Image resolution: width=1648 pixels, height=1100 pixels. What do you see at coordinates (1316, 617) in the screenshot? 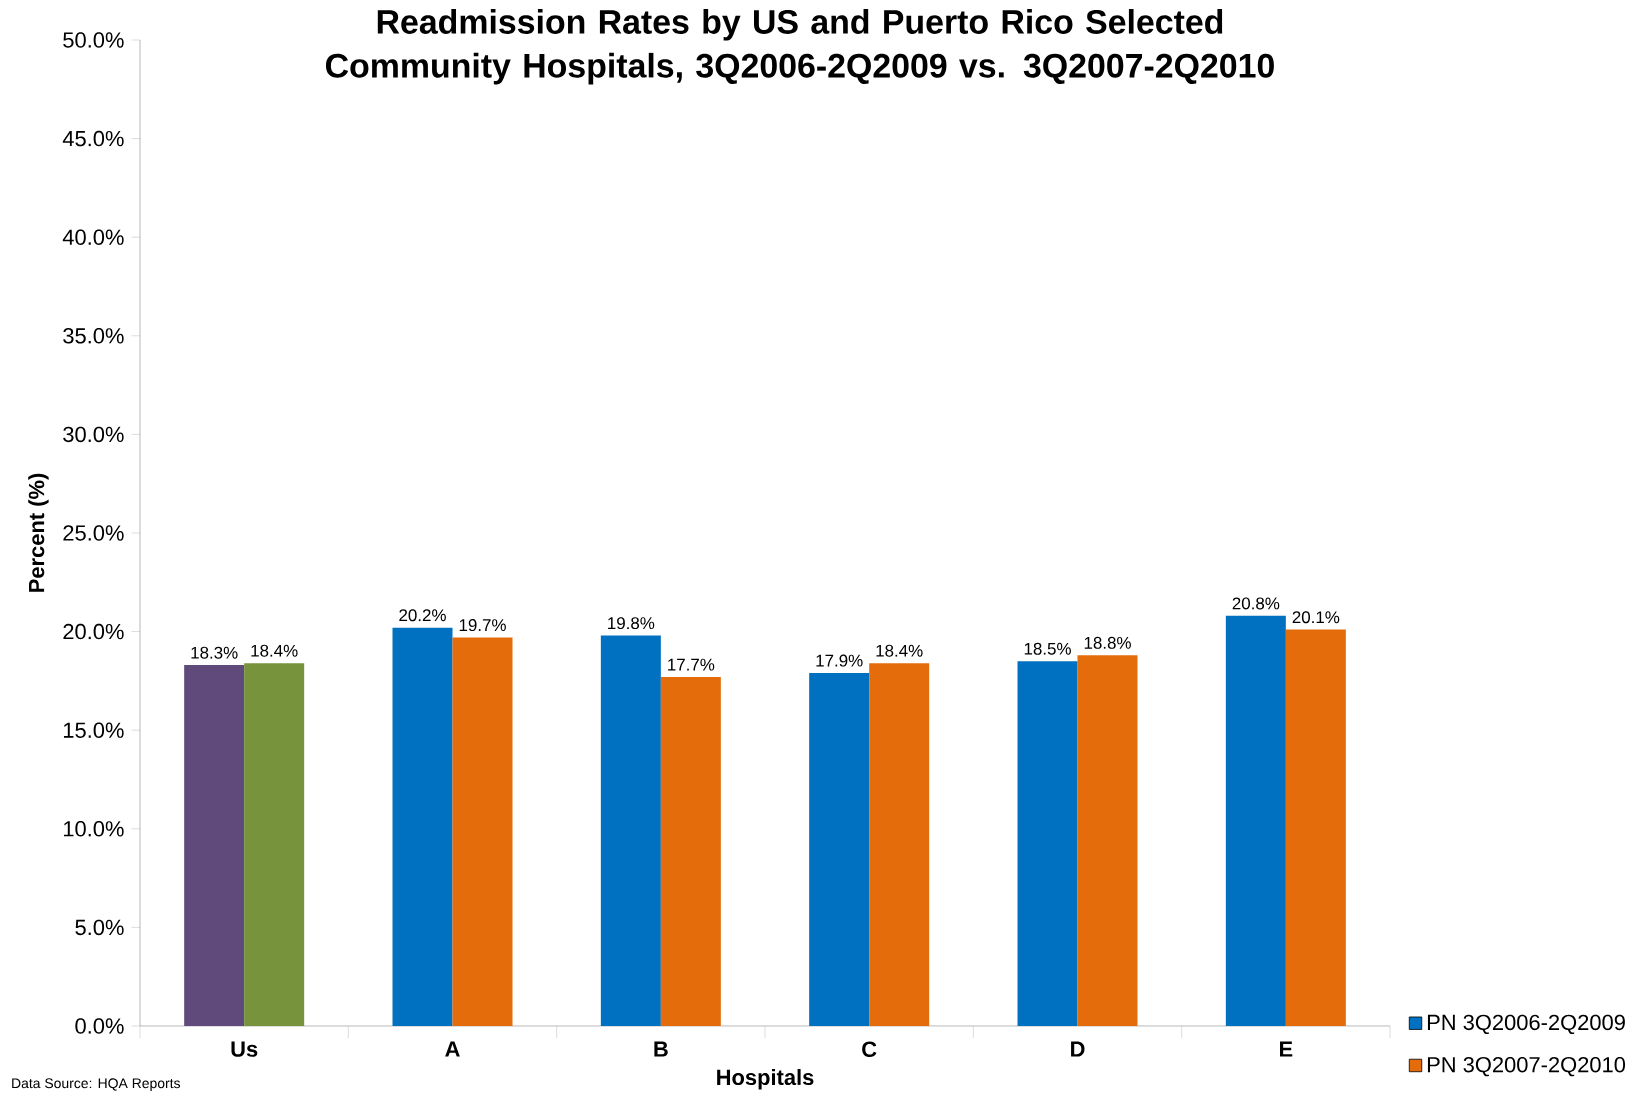
I see `data-label: 20.1%` at bounding box center [1316, 617].